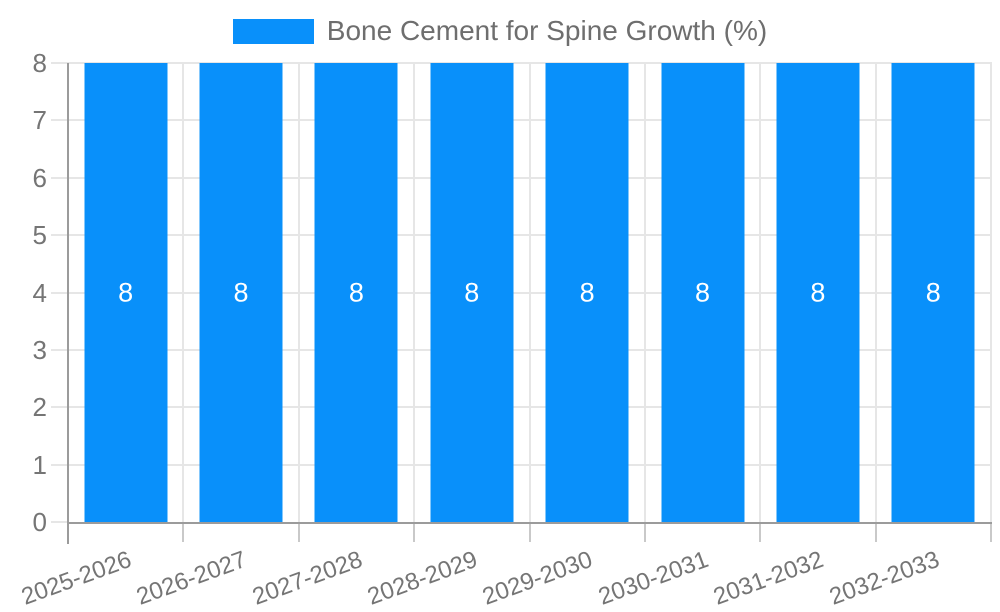 The width and height of the screenshot is (1000, 612). I want to click on category-column: 8 2028-2029, so click(447, 337).